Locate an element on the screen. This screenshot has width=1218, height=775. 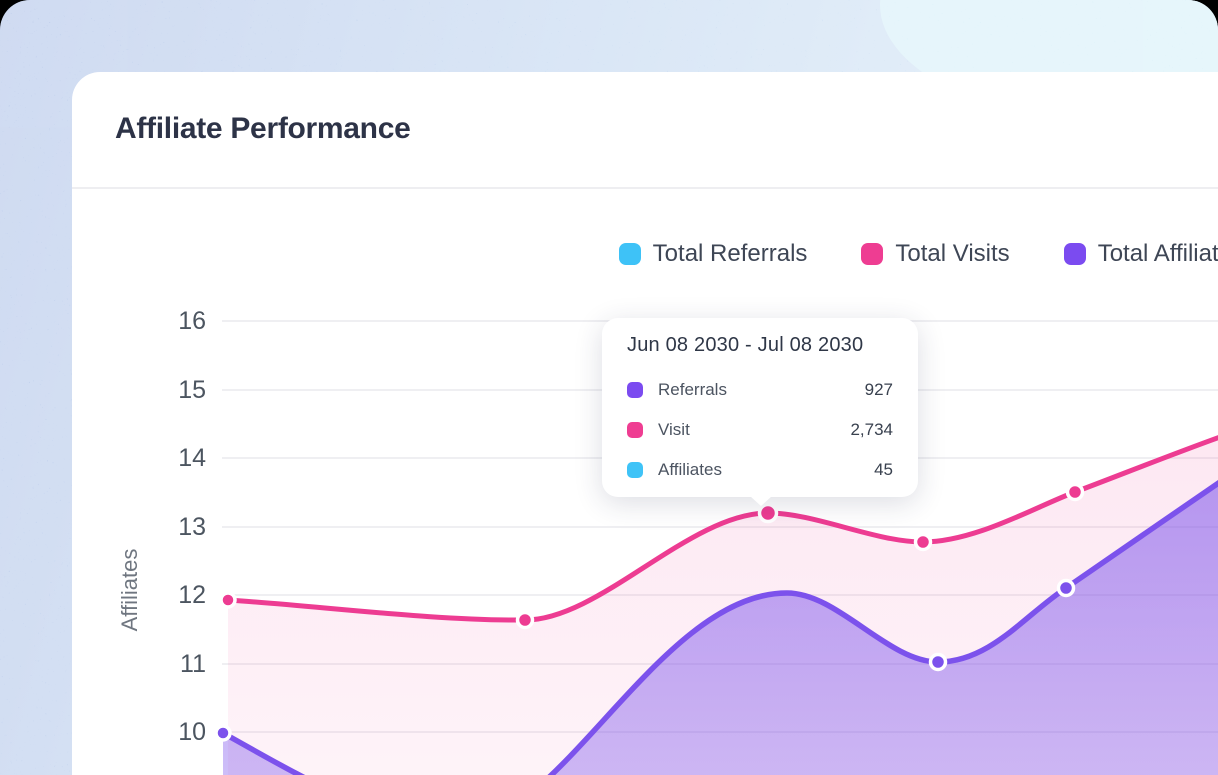
y-tick: 16 is located at coordinates (192, 321).